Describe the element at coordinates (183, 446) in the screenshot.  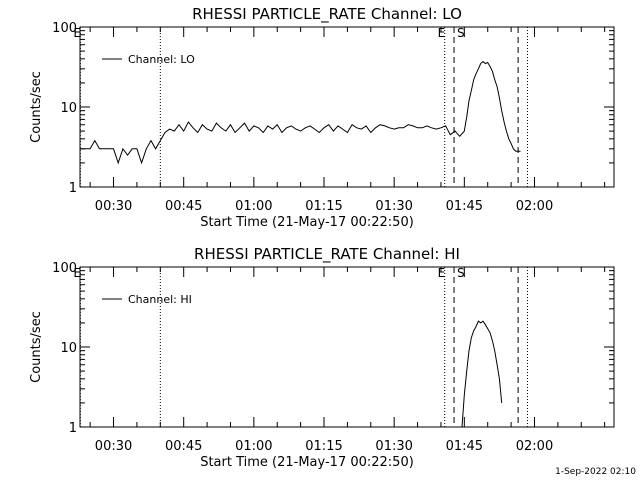
I see `panel-2-xtick-label: 00:45` at that location.